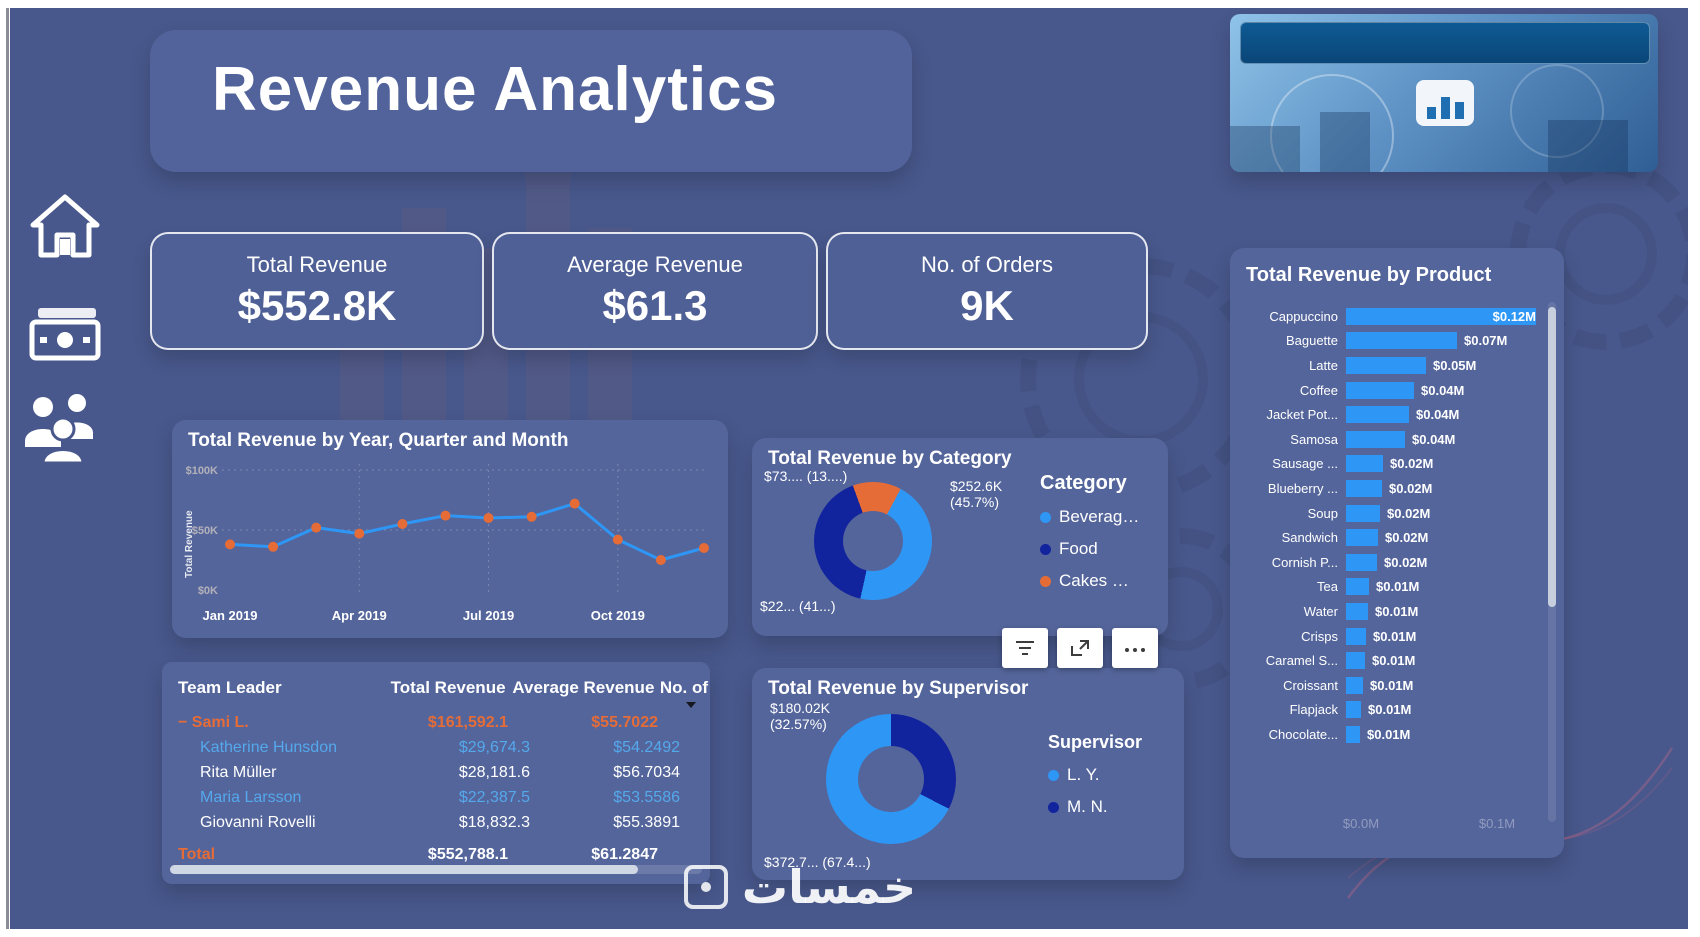 The image size is (1700, 937). Describe the element at coordinates (1135, 648) in the screenshot. I see `more-options-button` at that location.